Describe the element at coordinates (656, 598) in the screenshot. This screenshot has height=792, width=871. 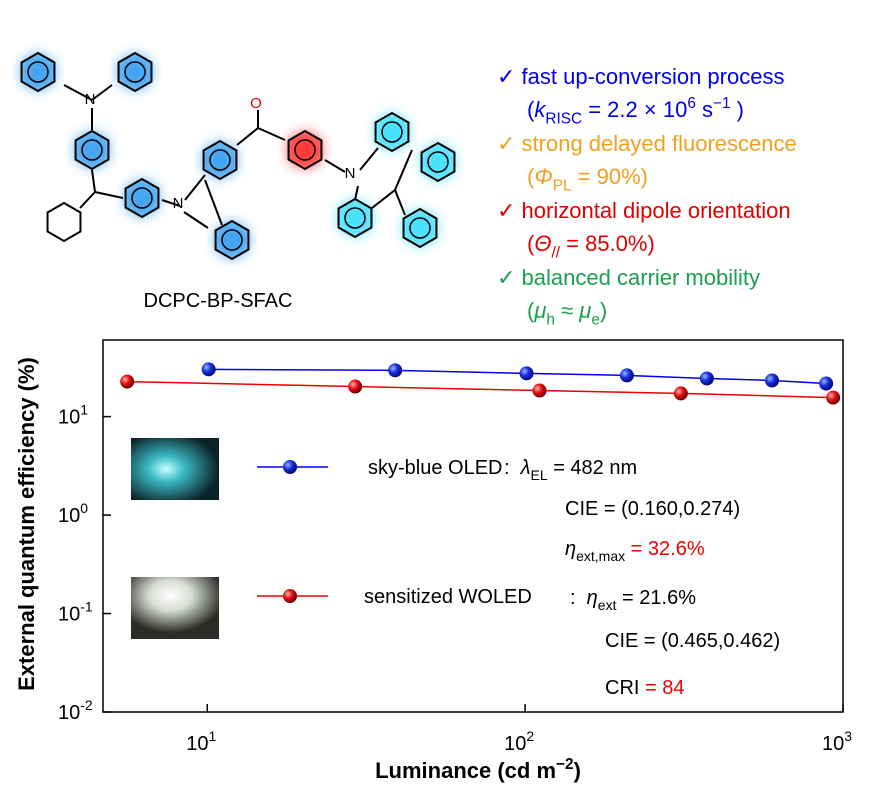
I see `text-run: = 21.6%` at that location.